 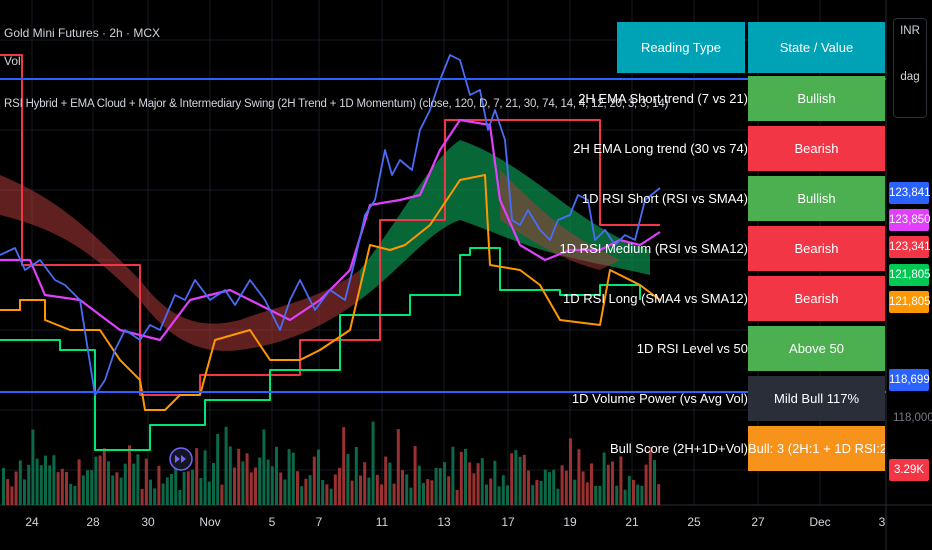 I want to click on price-tag: 118,699, so click(x=909, y=380).